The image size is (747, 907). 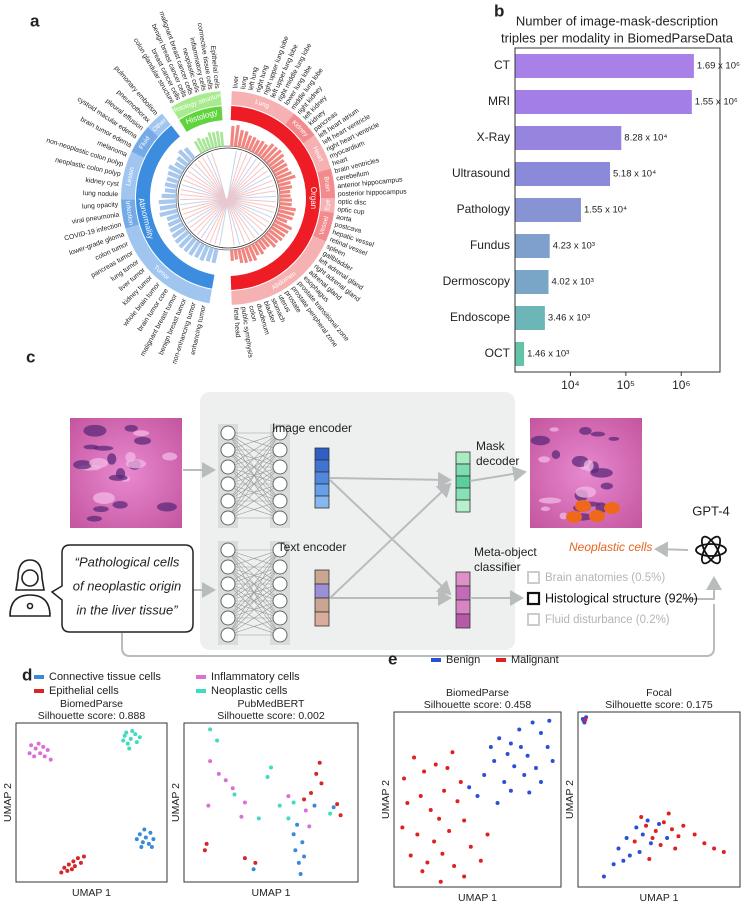 What do you see at coordinates (711, 550) in the screenshot?
I see `gpt-icon` at bounding box center [711, 550].